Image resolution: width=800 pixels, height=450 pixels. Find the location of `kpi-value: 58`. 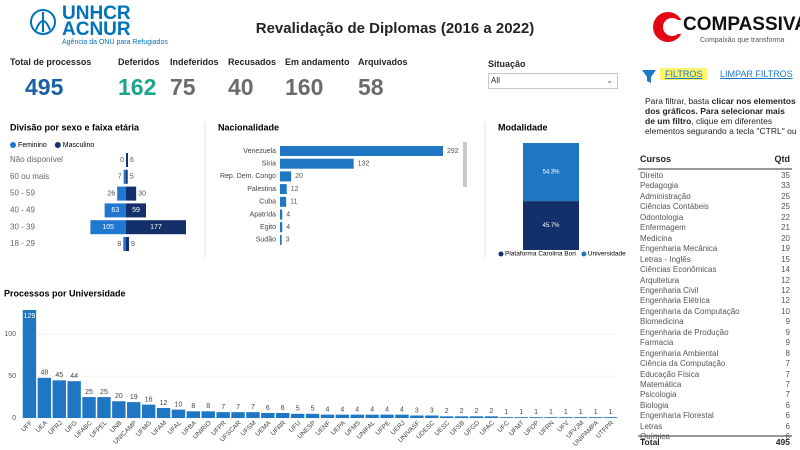

kpi-value: 58 is located at coordinates (371, 87).